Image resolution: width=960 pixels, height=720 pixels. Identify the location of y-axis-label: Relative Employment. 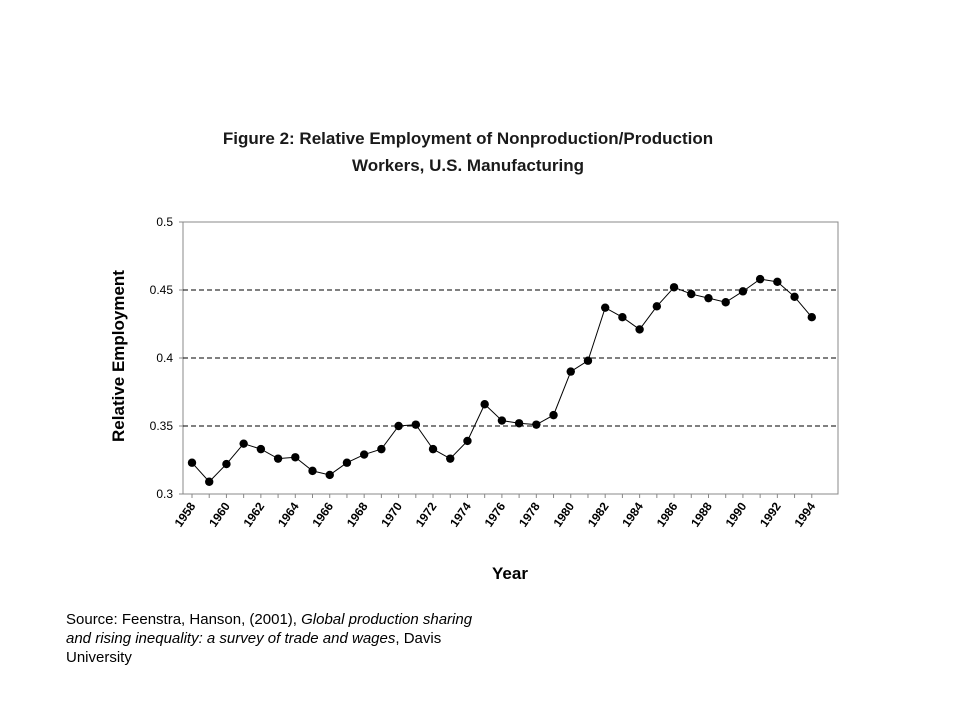
(118, 356).